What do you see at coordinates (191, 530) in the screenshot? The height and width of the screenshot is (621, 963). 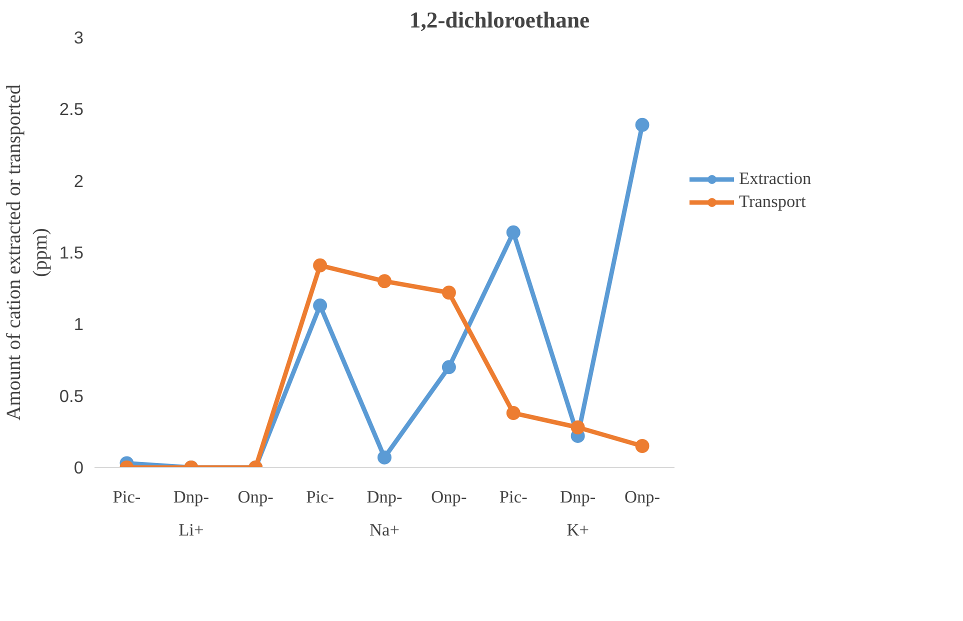 I see `text: Li+` at bounding box center [191, 530].